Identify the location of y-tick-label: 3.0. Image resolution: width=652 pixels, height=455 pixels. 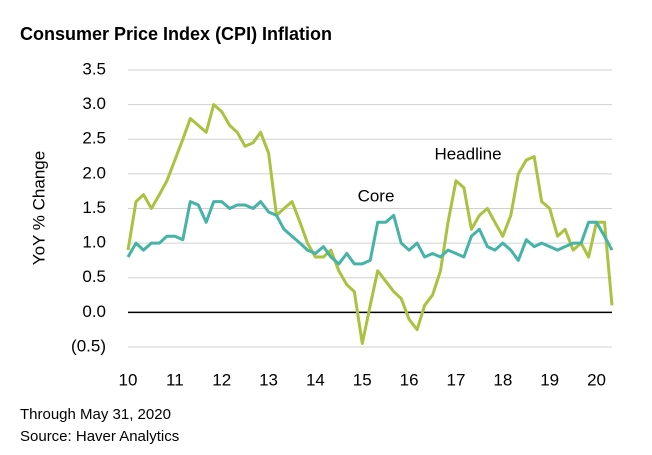
(94, 103).